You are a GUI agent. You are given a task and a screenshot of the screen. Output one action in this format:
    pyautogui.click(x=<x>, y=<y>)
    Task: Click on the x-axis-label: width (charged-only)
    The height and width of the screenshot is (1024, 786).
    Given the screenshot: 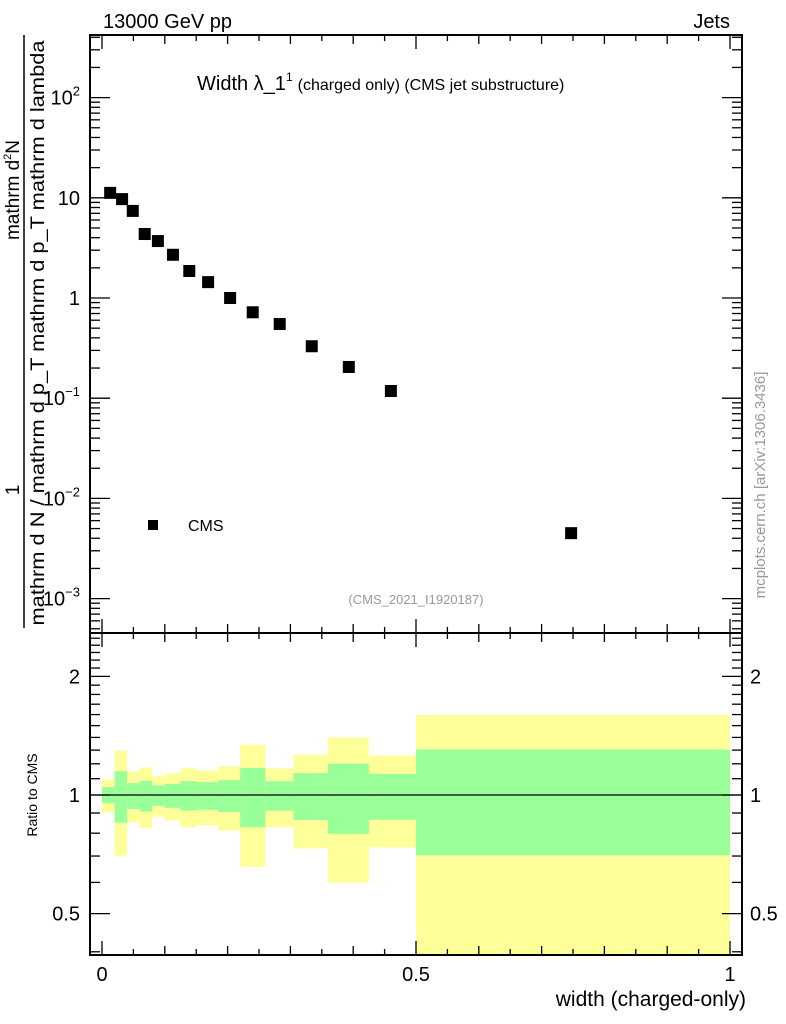 What is the action you would take?
    pyautogui.click(x=650, y=999)
    